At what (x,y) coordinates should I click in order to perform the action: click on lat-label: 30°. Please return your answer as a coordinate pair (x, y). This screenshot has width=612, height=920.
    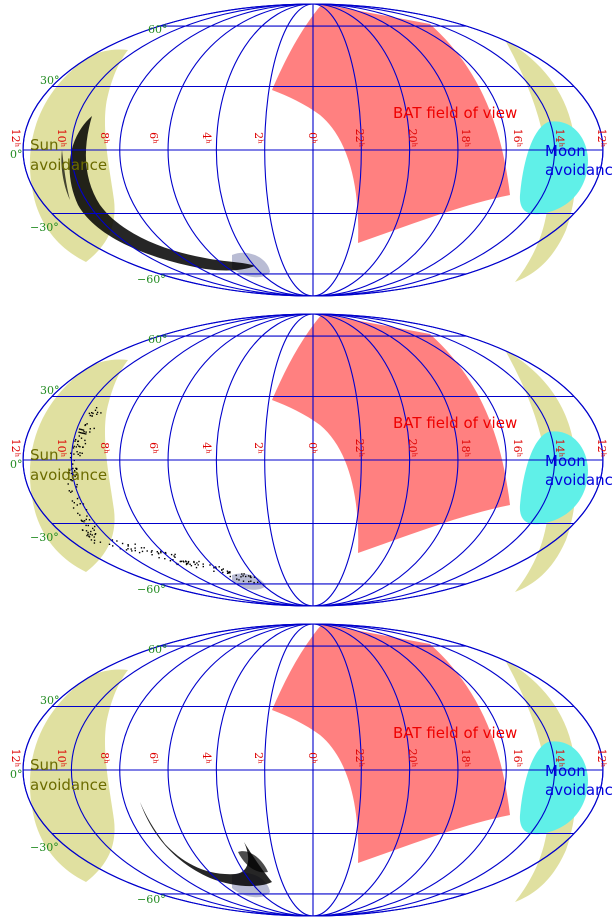
    Looking at the image, I should click on (50, 700).